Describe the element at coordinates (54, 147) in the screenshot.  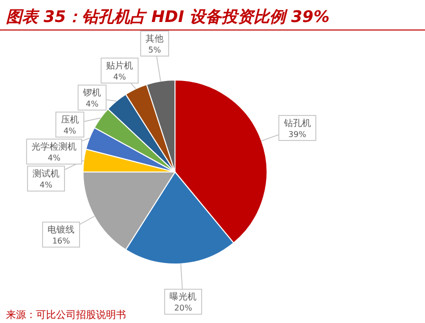
I see `slice-label: 光学检测机` at that location.